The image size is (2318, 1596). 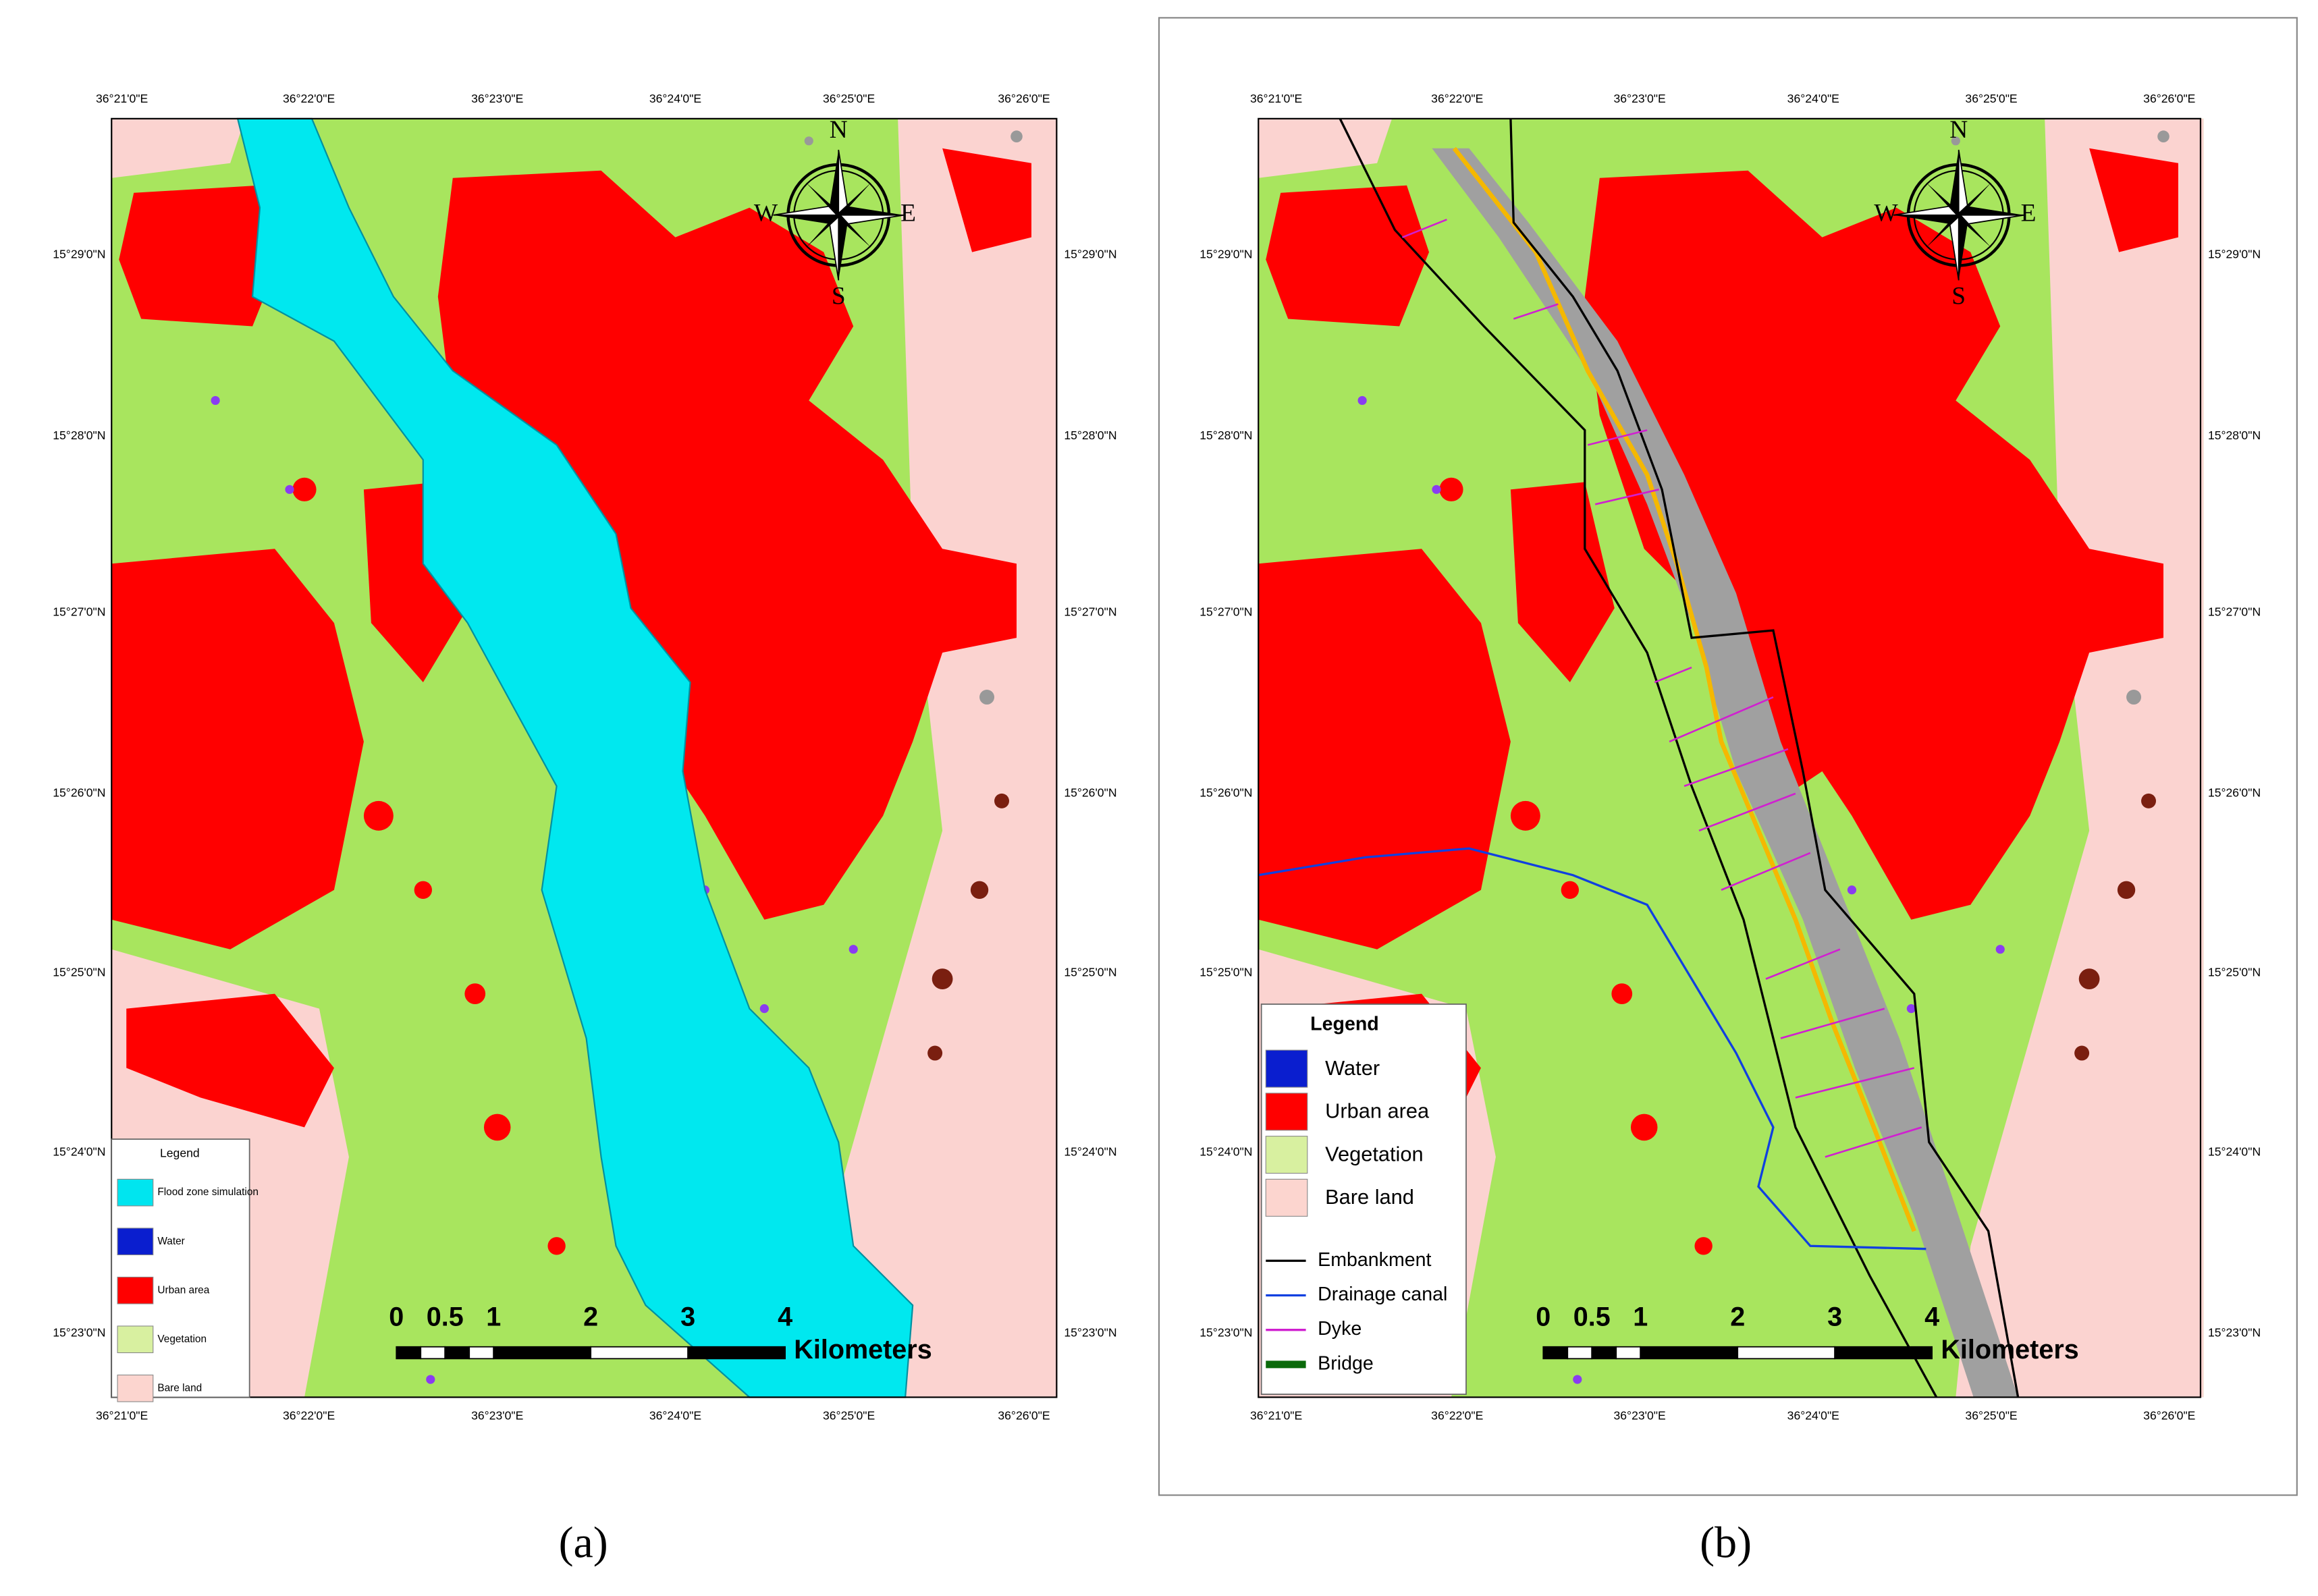 I want to click on scale-unit: Kilometers, so click(x=2010, y=1350).